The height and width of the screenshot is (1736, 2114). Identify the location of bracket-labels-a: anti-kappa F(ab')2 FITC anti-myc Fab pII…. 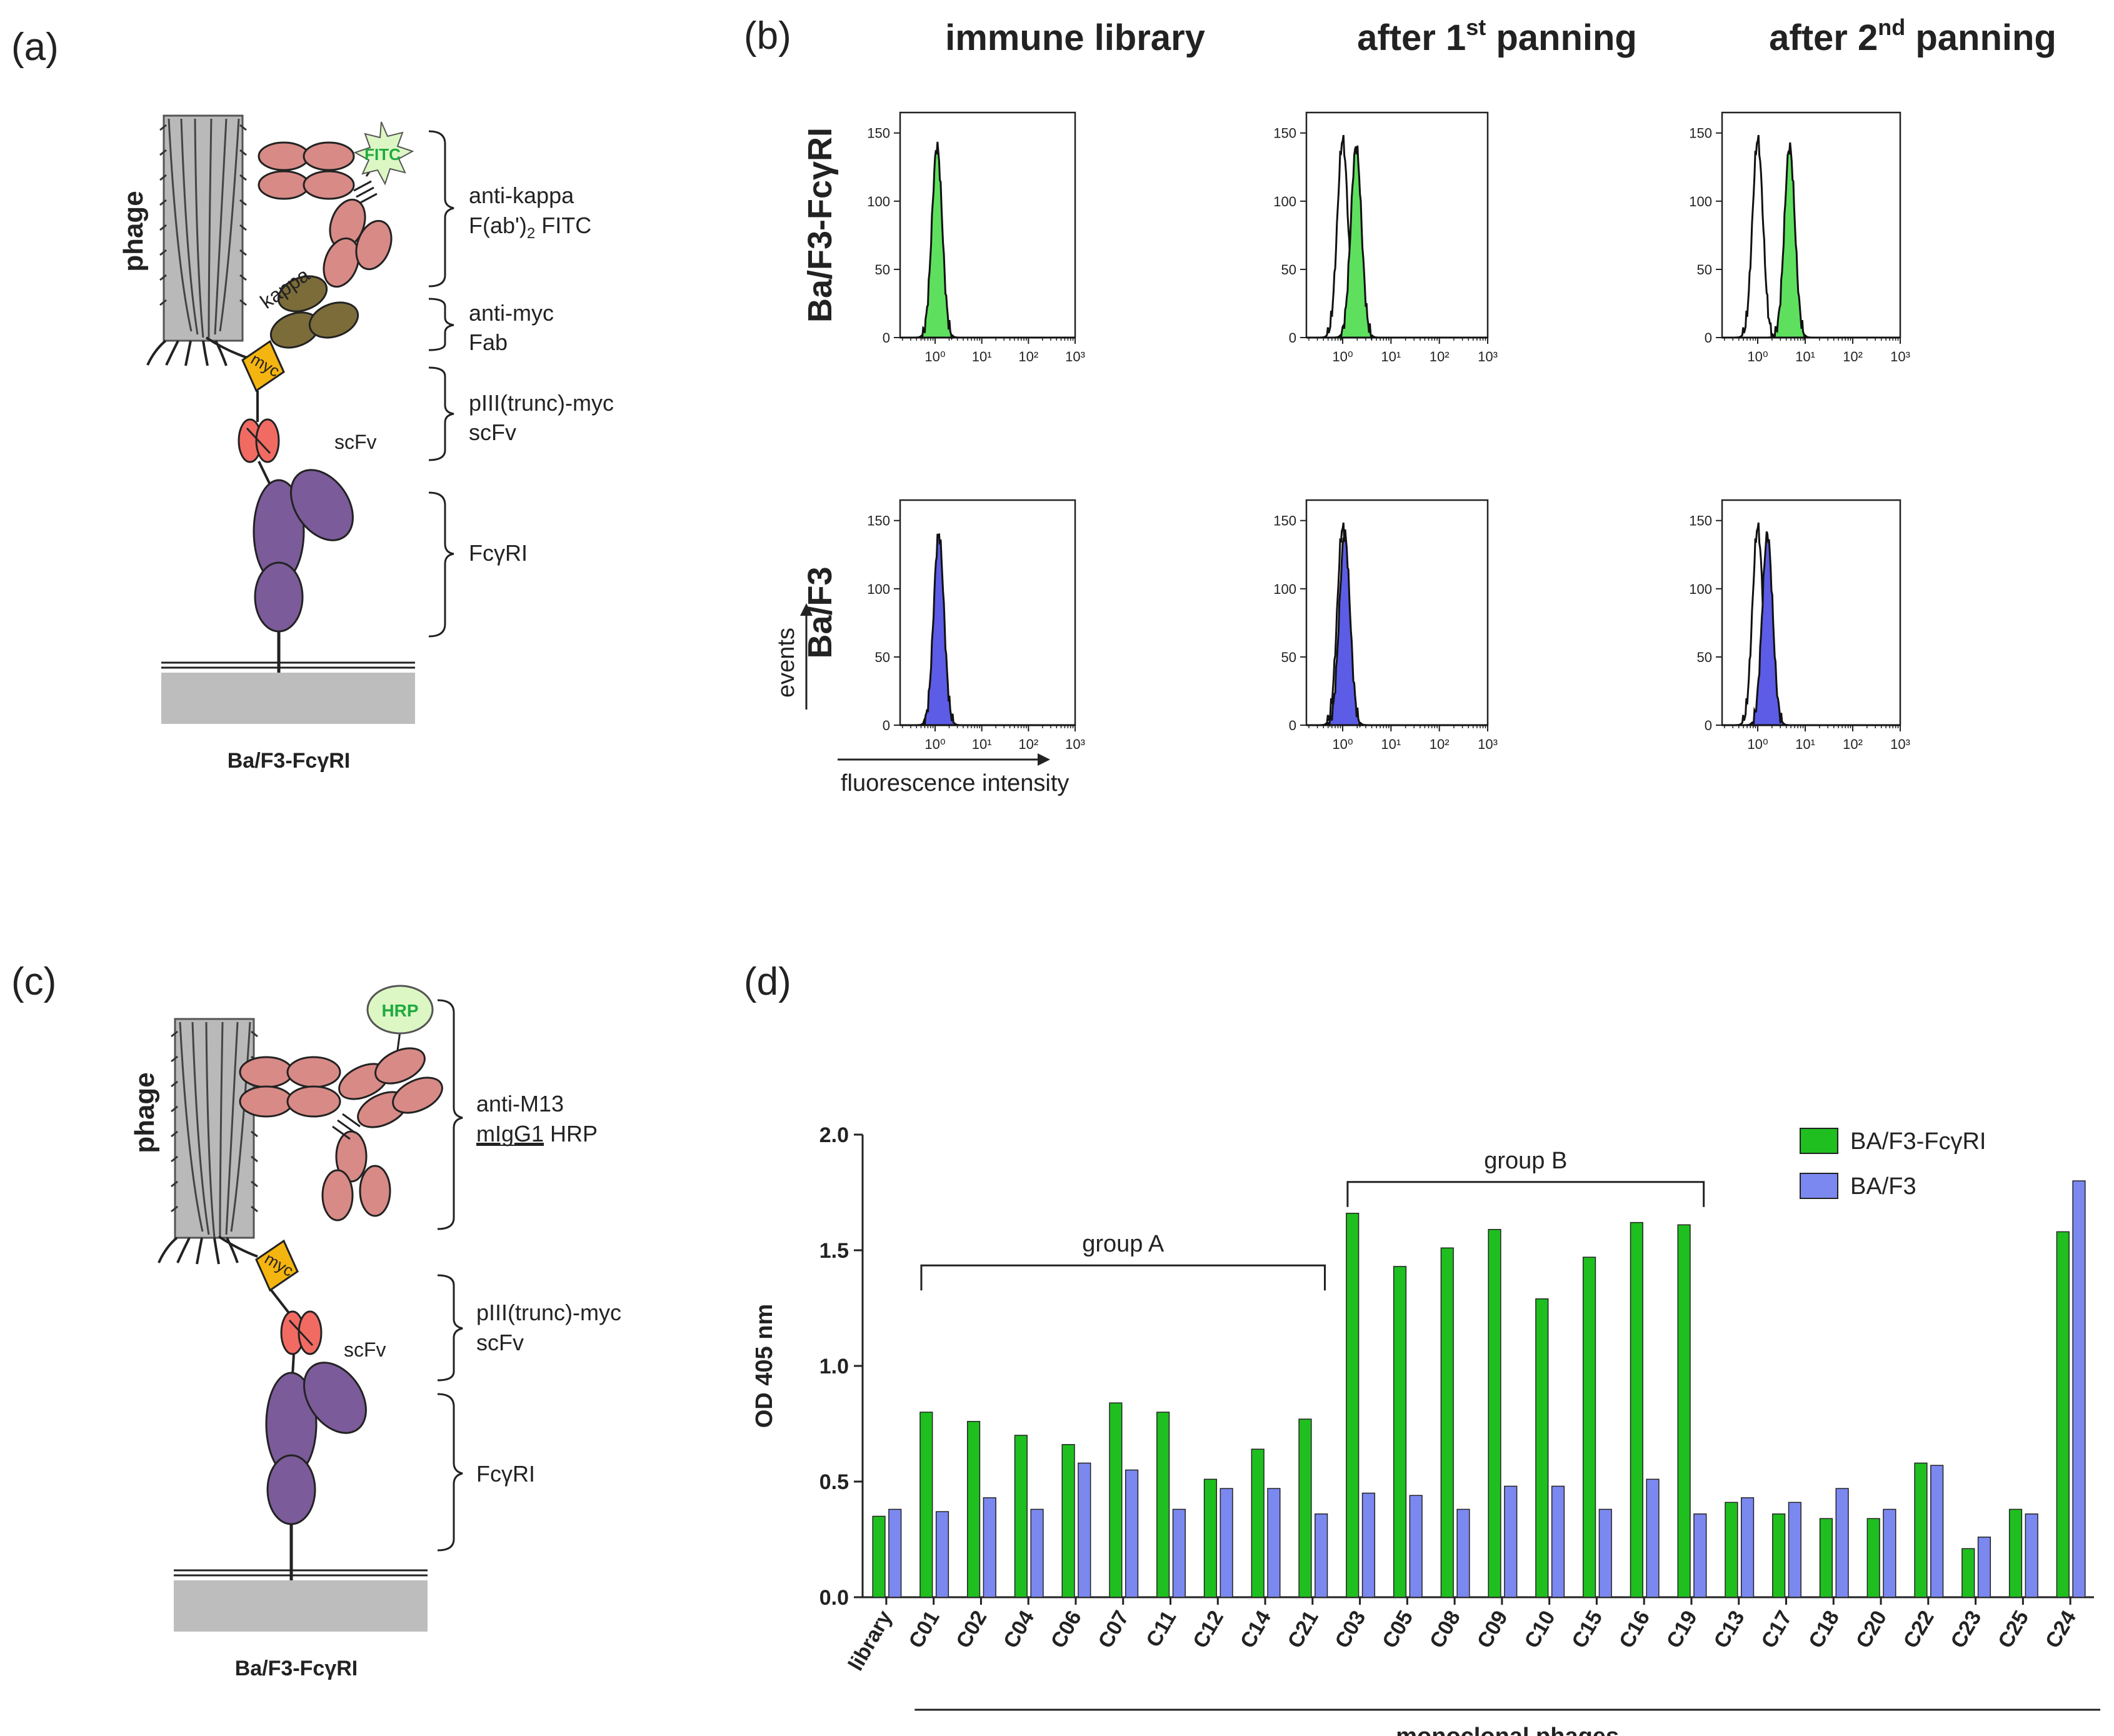
(541, 374).